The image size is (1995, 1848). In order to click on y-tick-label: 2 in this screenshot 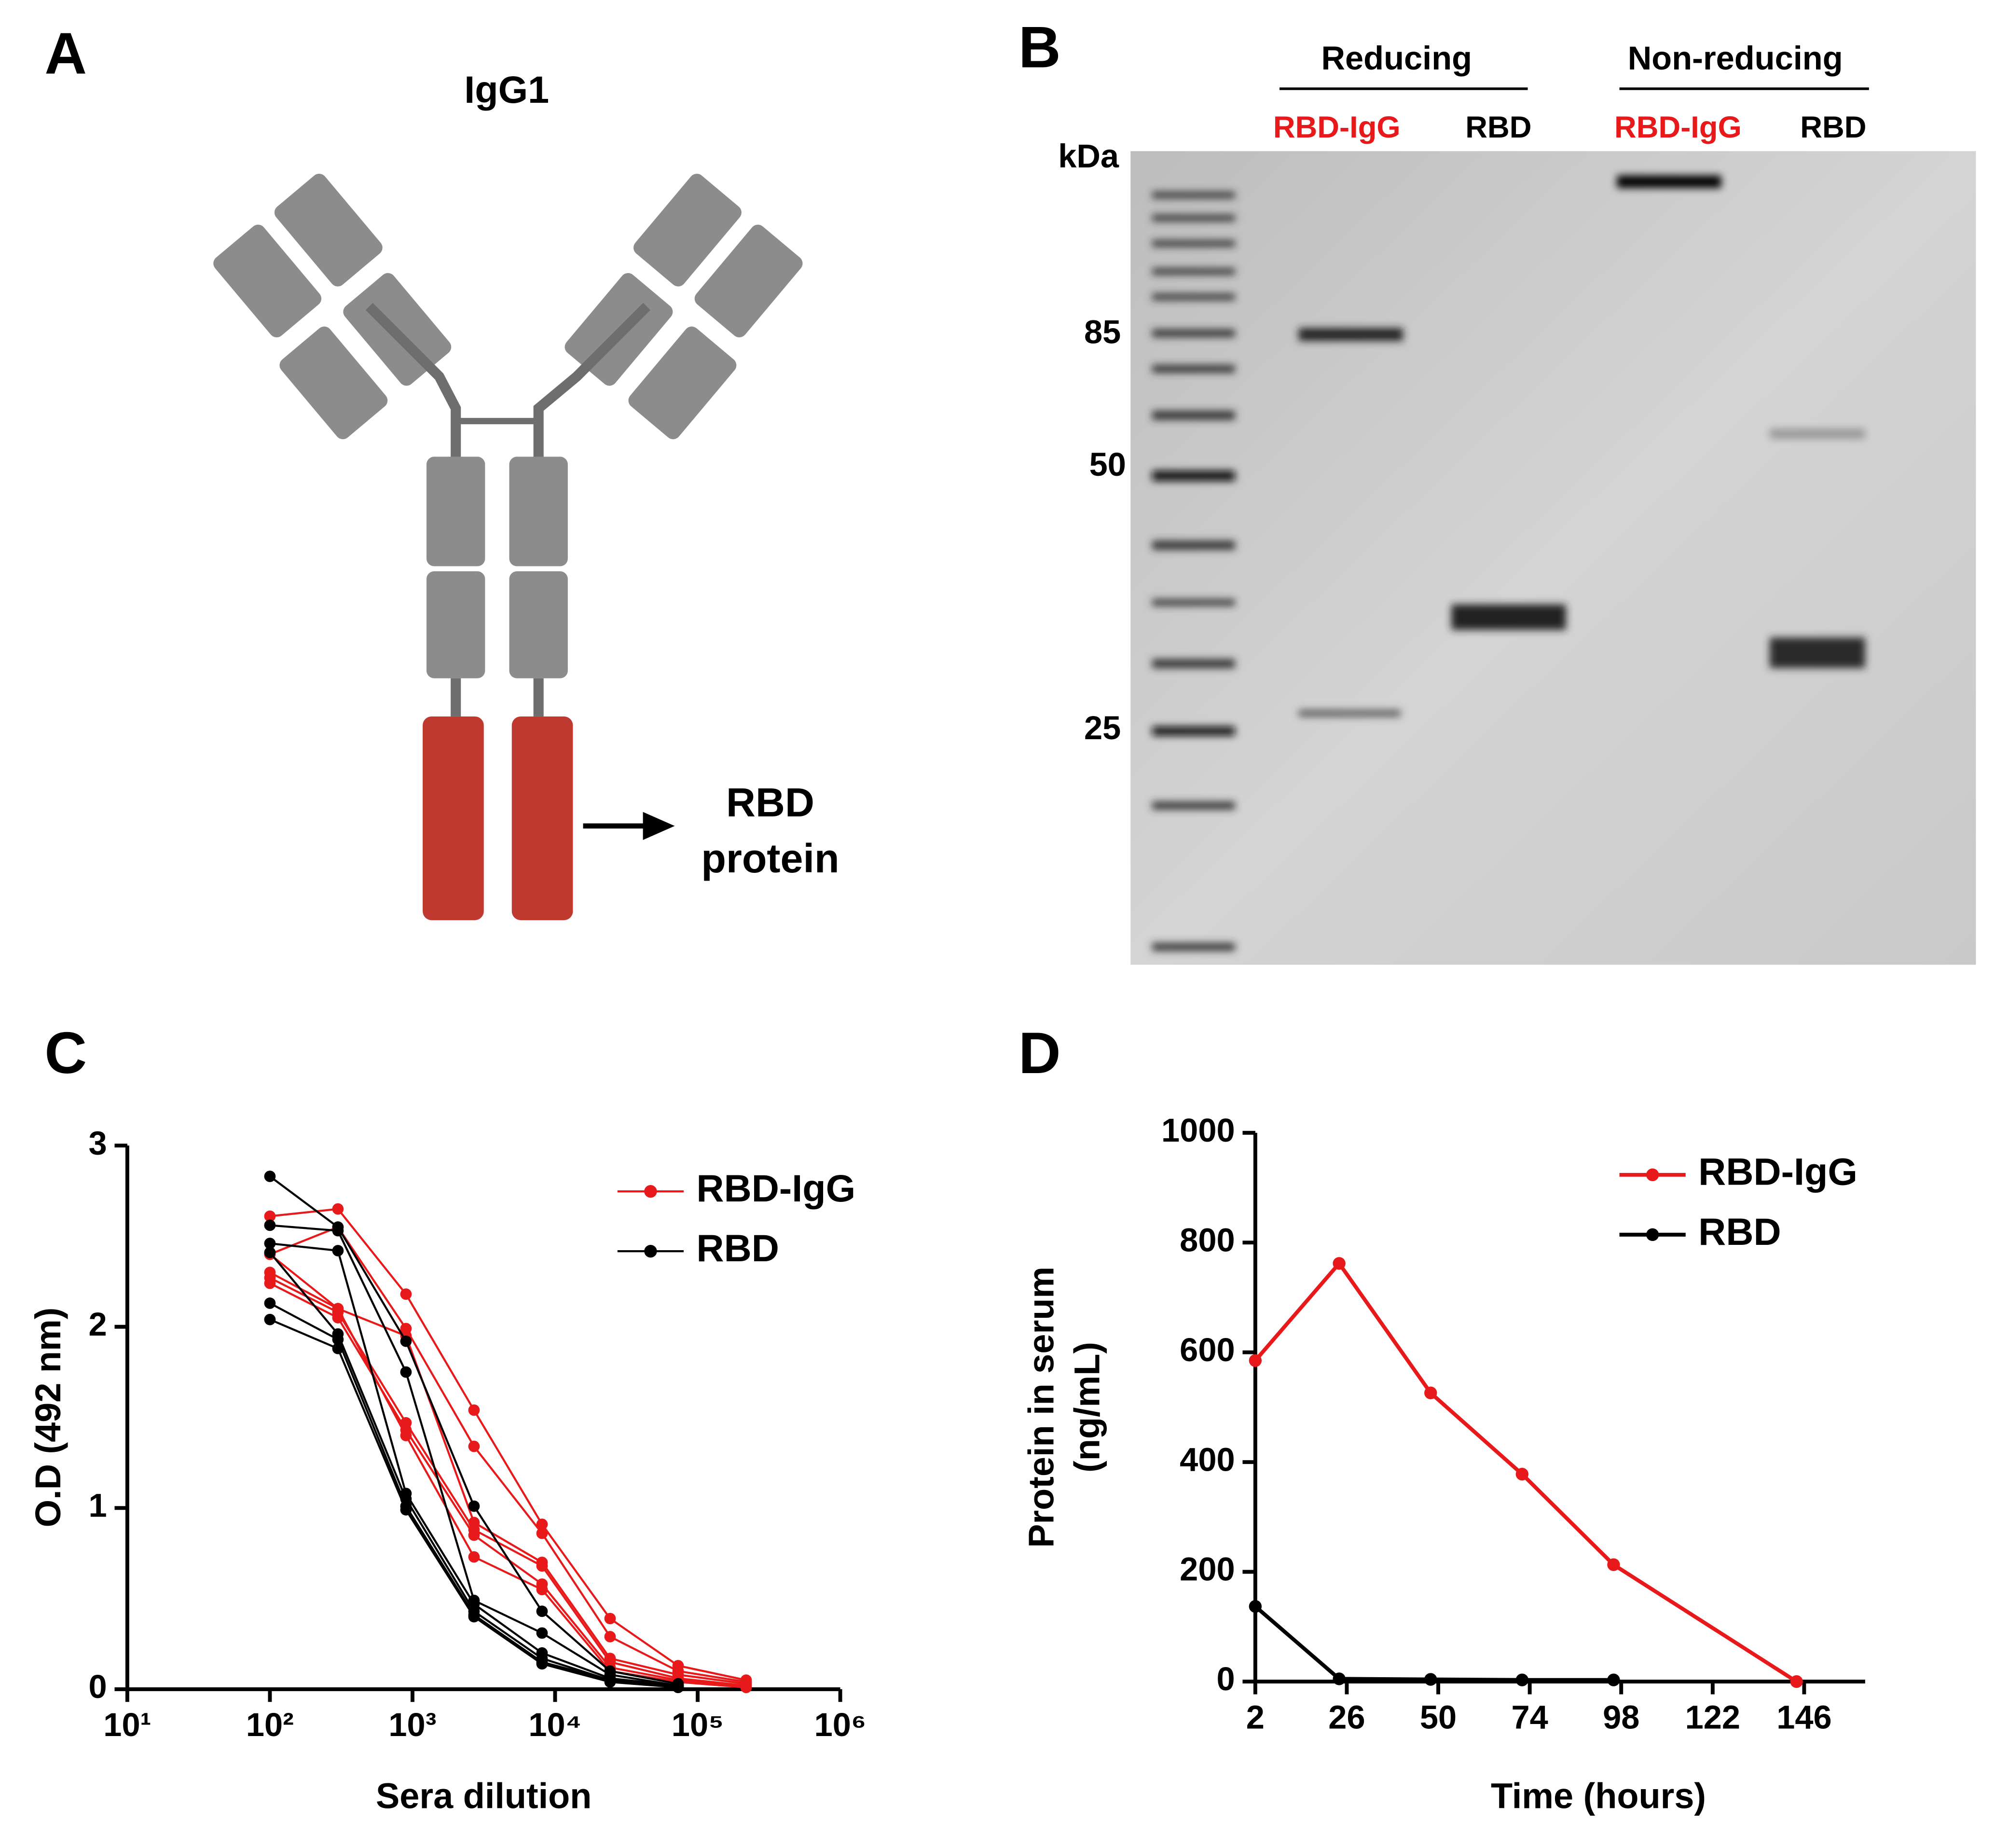, I will do `click(98, 1324)`.